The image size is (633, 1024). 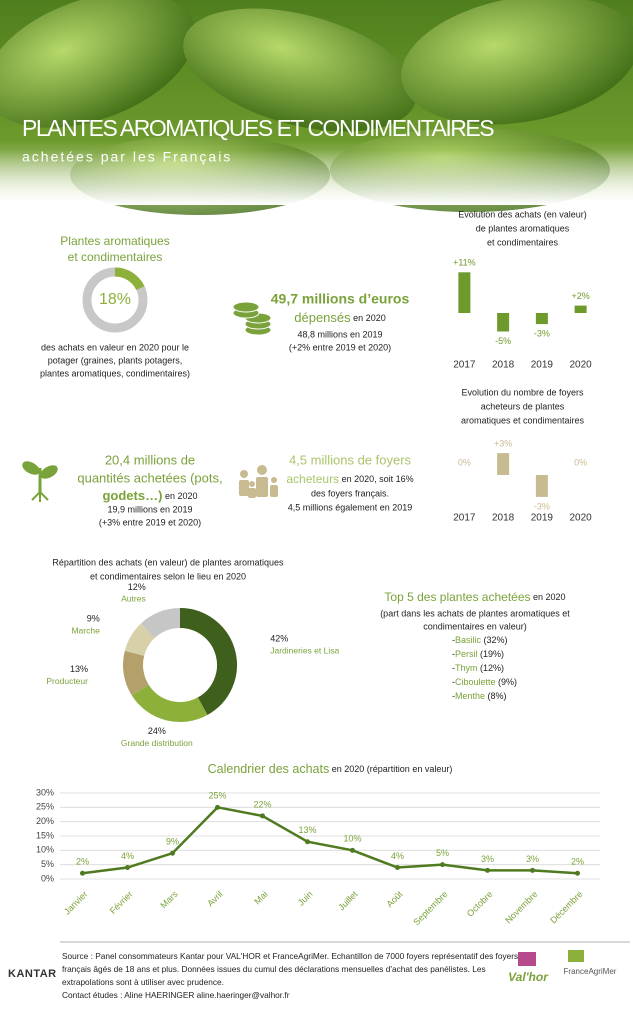 I want to click on plant-name: Persil, so click(x=466, y=654).